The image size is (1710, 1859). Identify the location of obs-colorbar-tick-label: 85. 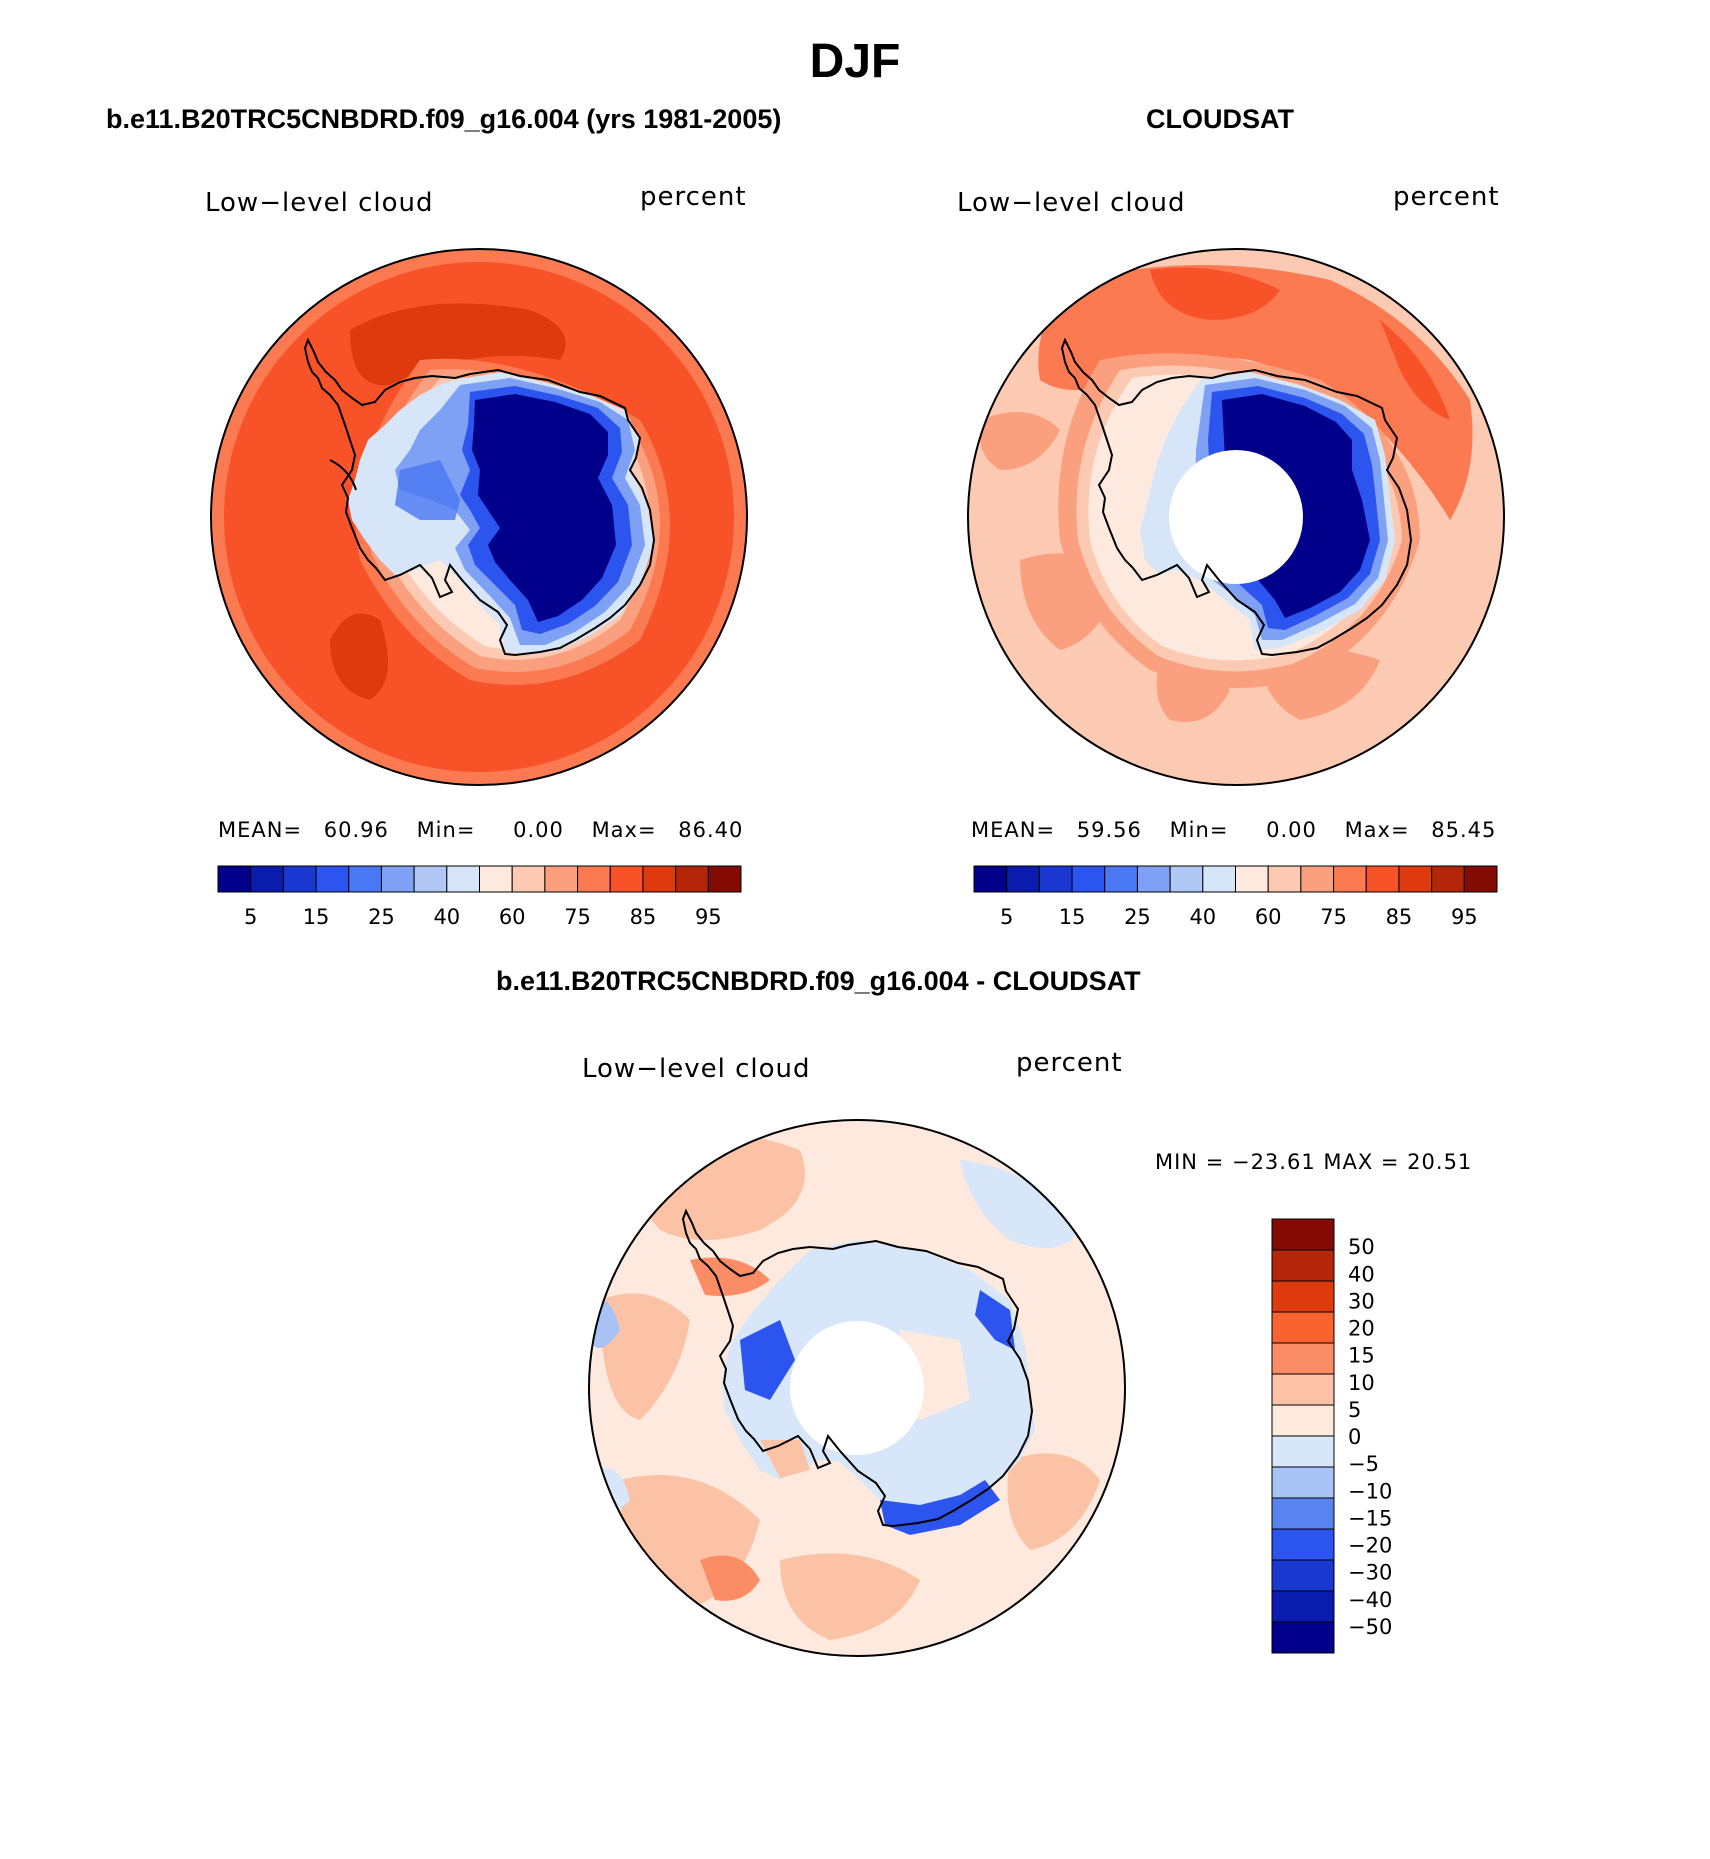
(1399, 917).